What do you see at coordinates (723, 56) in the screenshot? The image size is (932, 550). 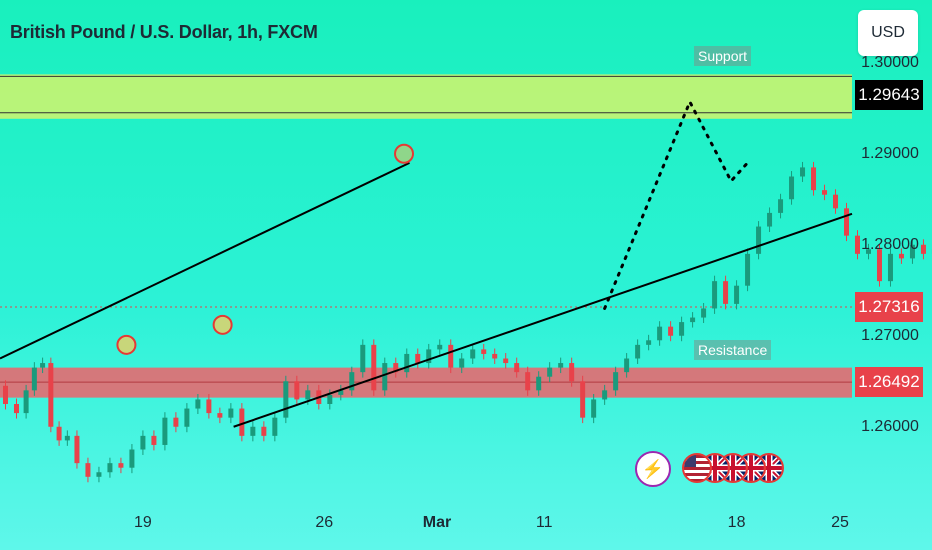 I see `support-zone-label: Support` at bounding box center [723, 56].